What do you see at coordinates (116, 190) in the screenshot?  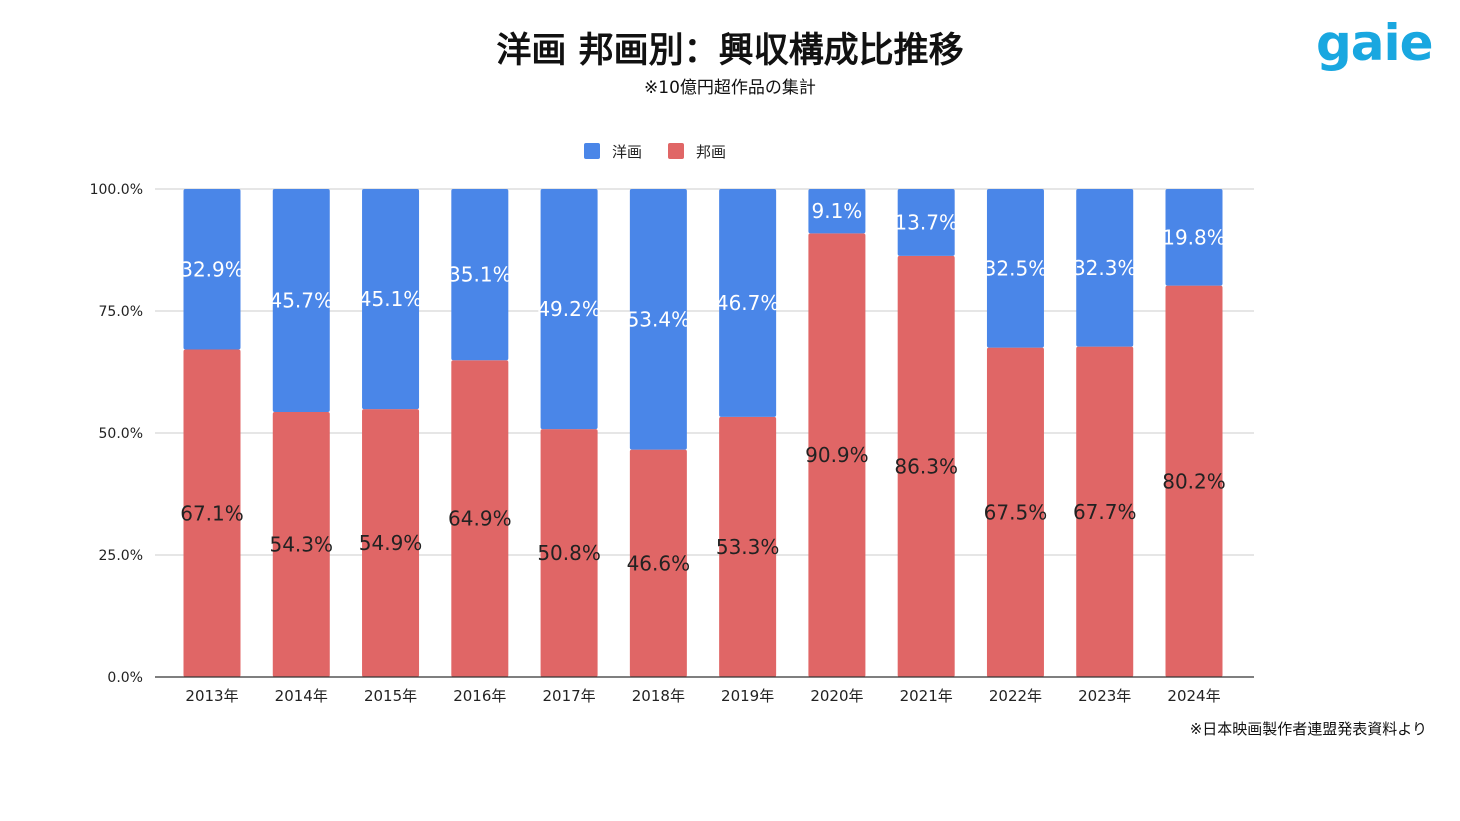 I see `y-tick-label: 100.0%` at bounding box center [116, 190].